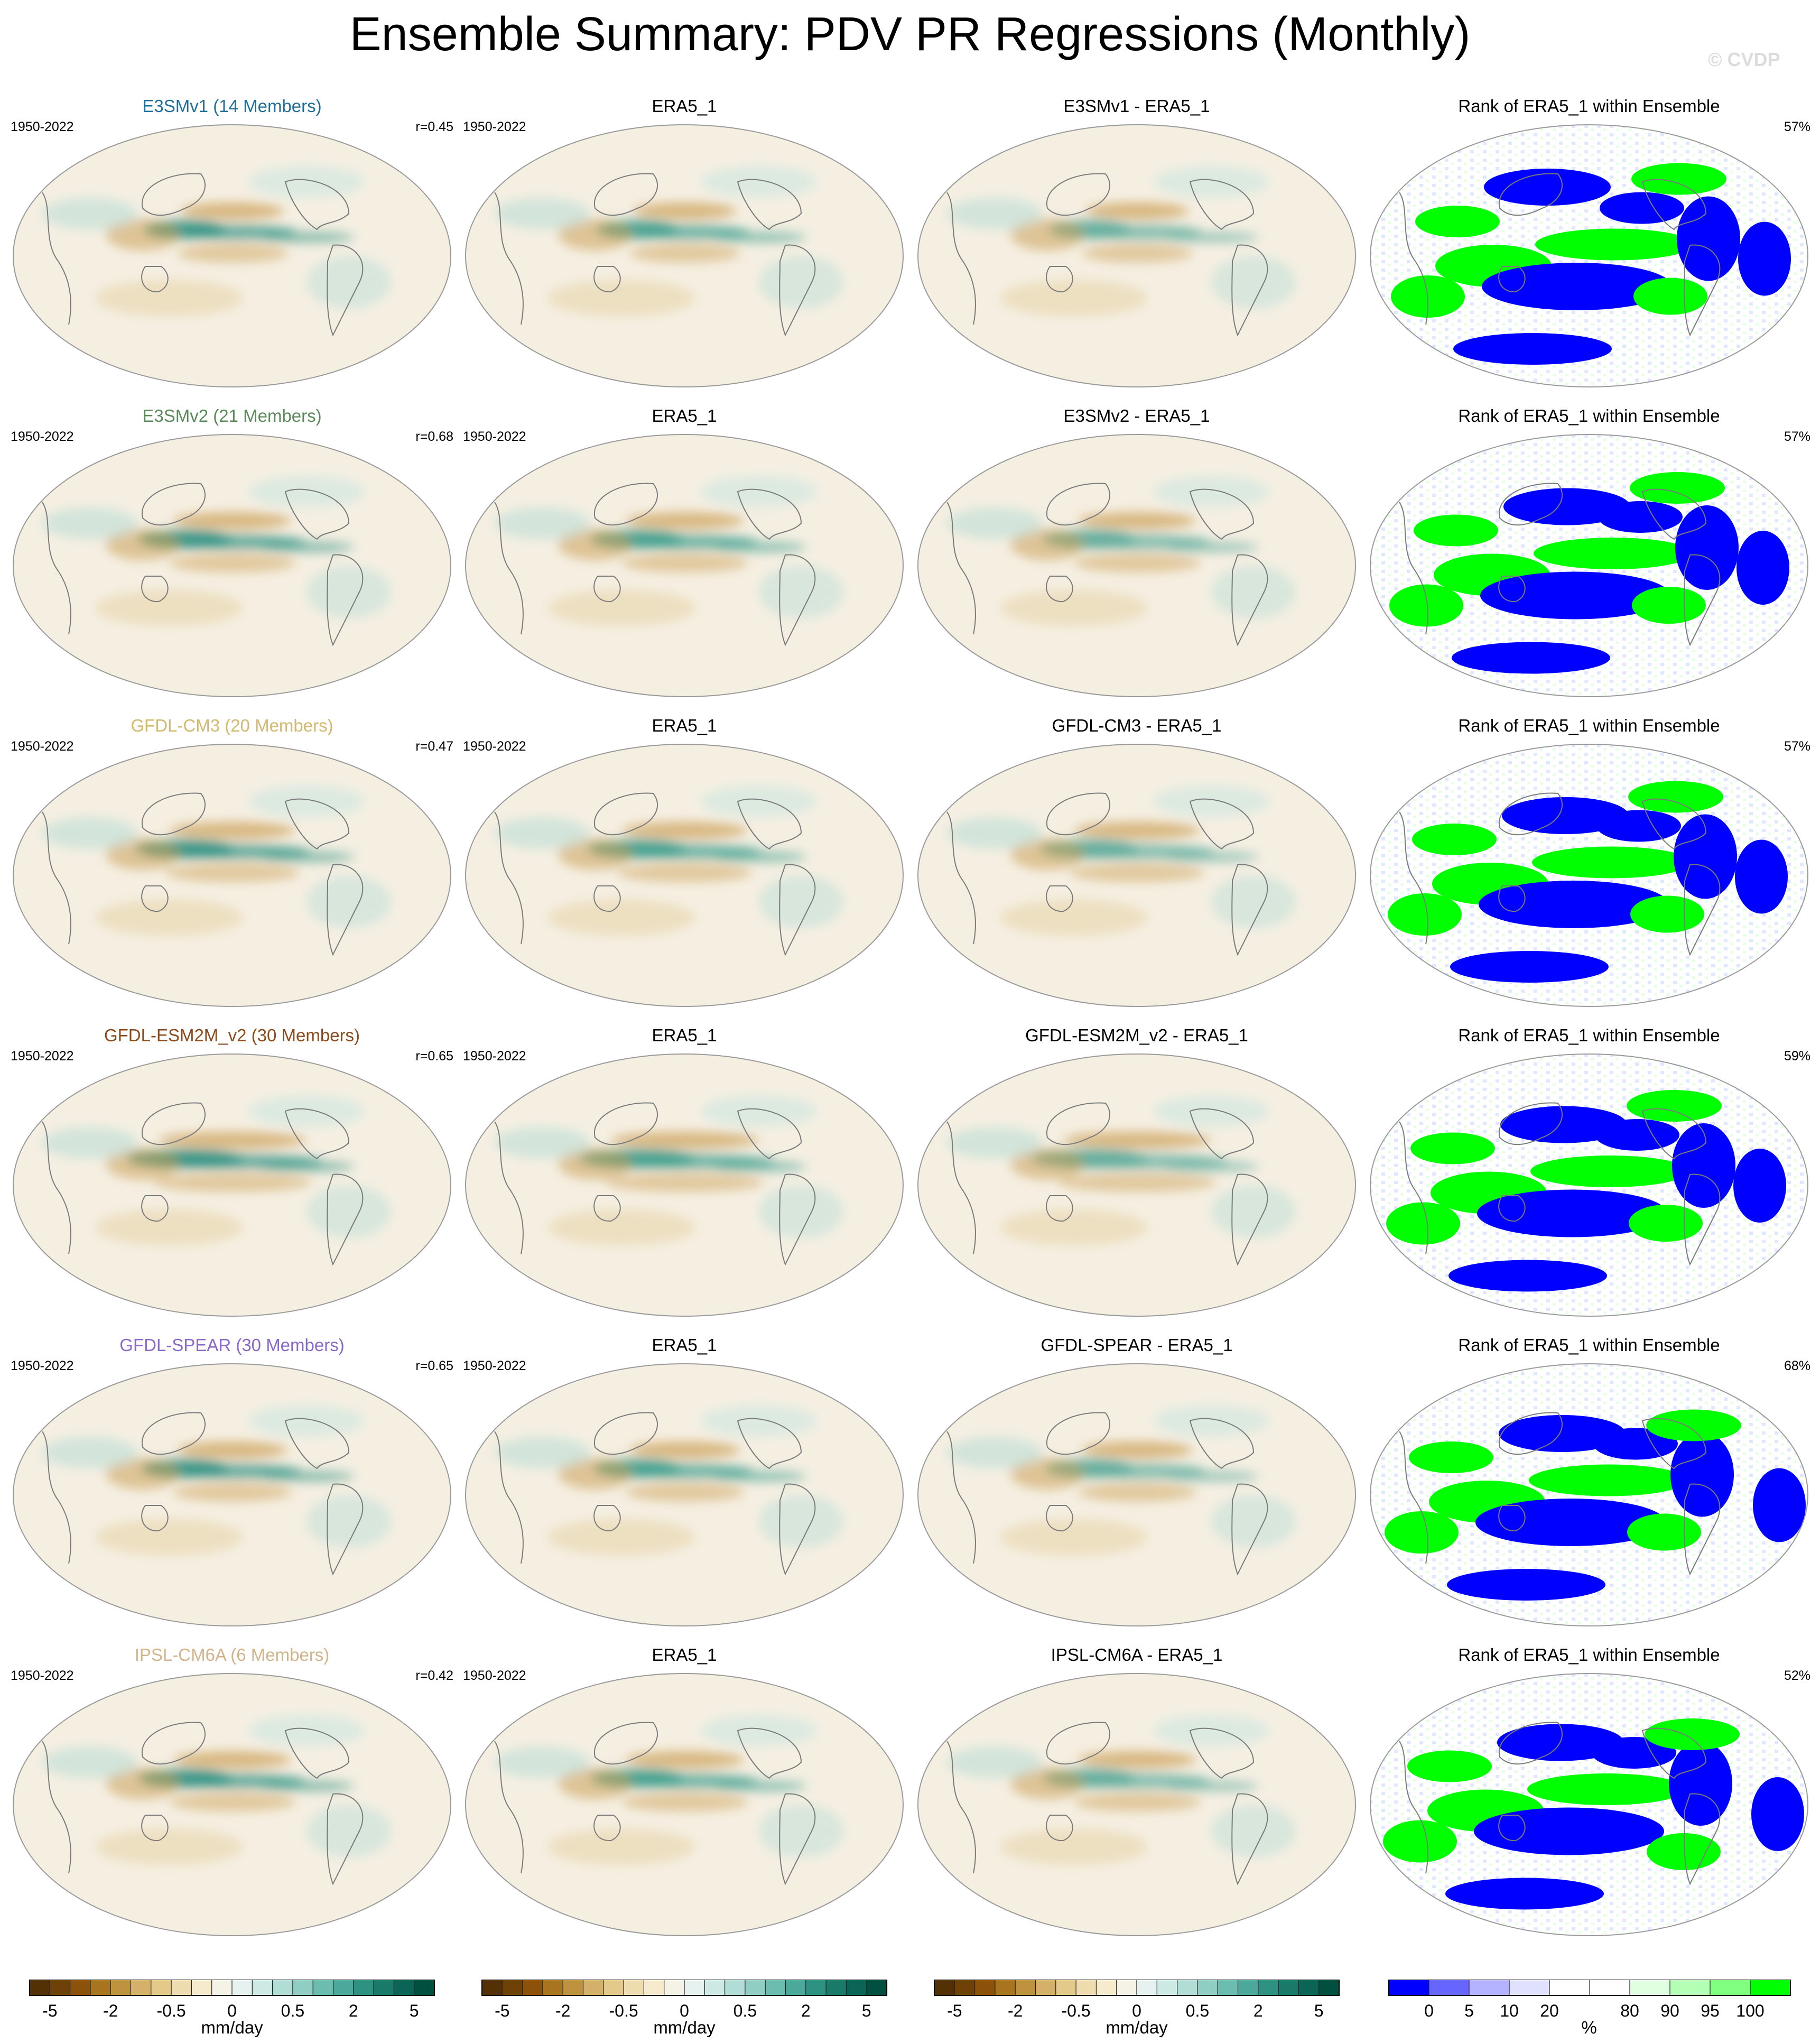  Describe the element at coordinates (745, 2010) in the screenshot. I see `colorbar-tick-label: 0.5` at that location.